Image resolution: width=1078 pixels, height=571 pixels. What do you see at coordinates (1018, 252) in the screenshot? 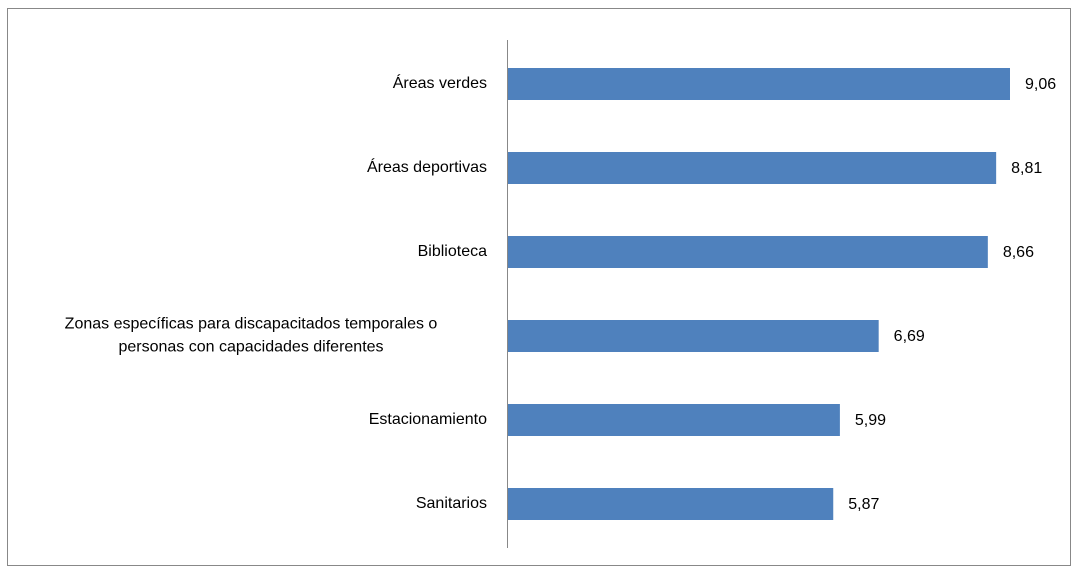
I see `value-label: 8,66` at bounding box center [1018, 252].